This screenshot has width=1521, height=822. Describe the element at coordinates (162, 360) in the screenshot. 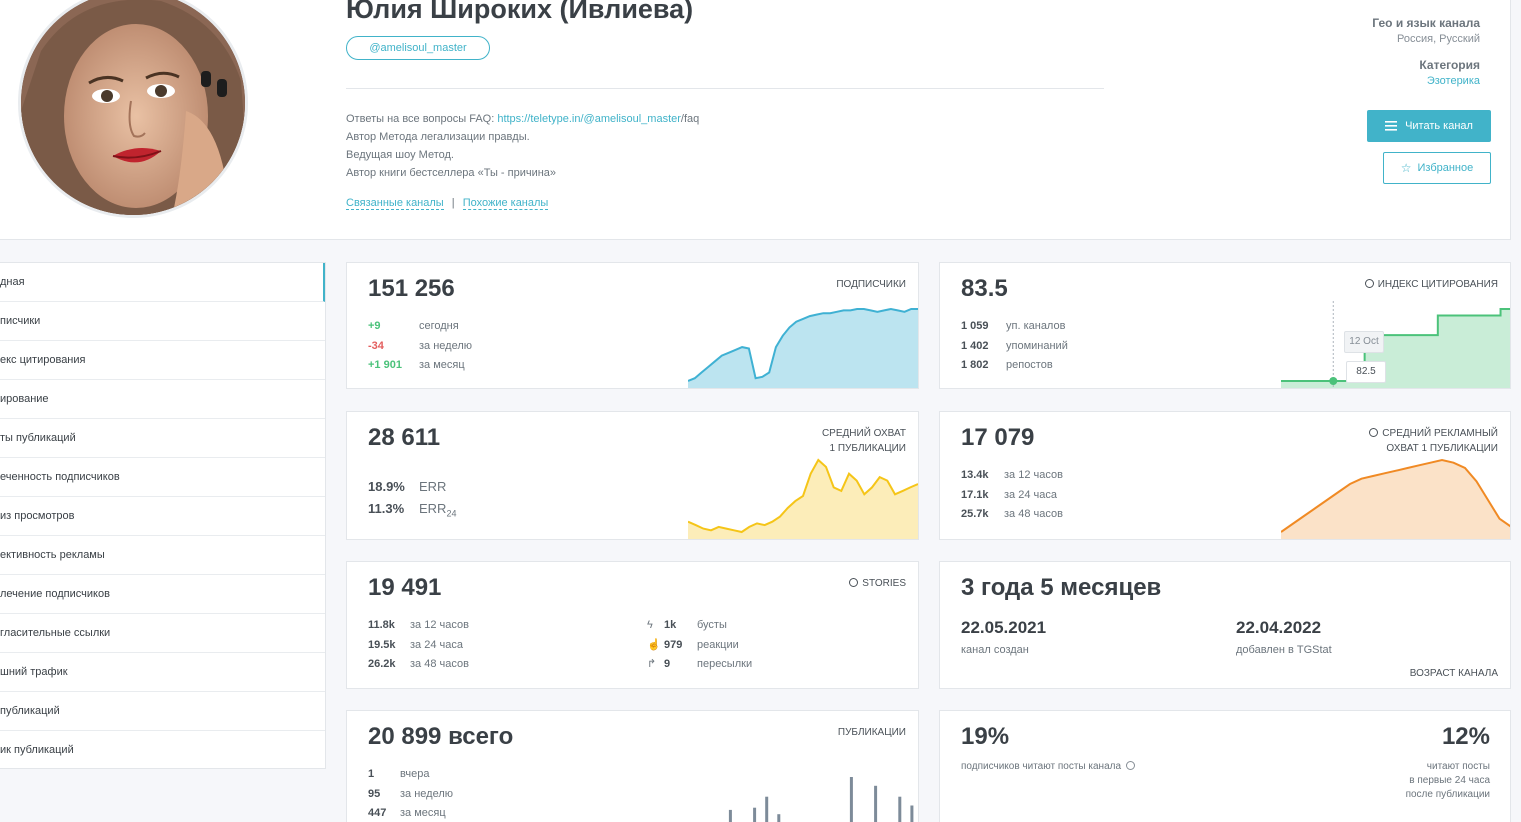

I see `sidebar-item-citation-index: екс цитирования` at that location.